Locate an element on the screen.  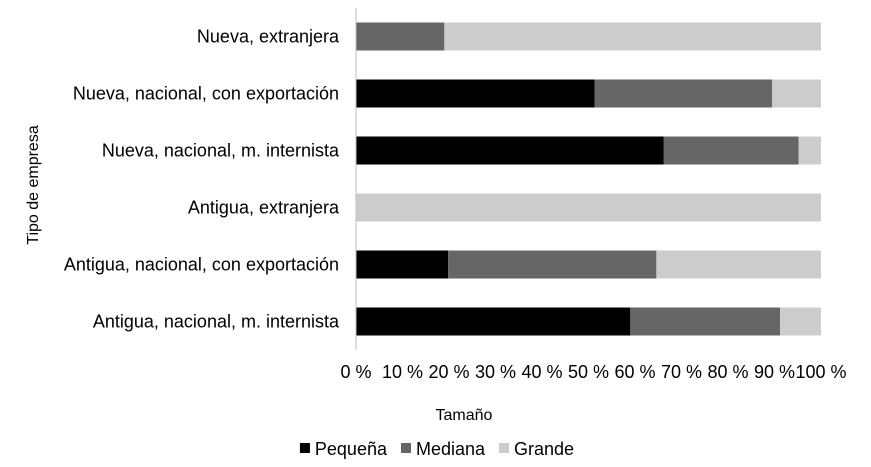
x-tick-label: 10 % is located at coordinates (402, 372).